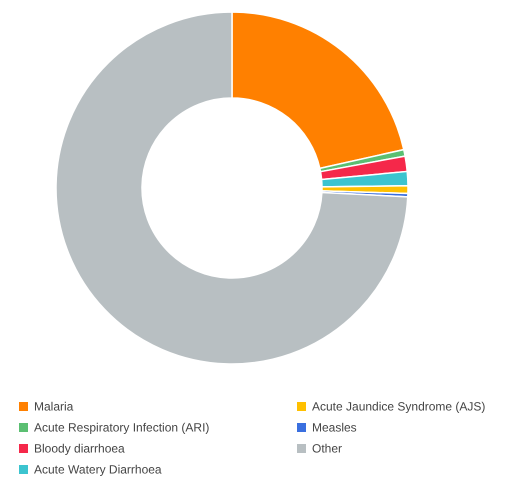 This screenshot has height=500, width=518. I want to click on legend-label: Acute Jaundice Syndrome (AJS), so click(399, 407).